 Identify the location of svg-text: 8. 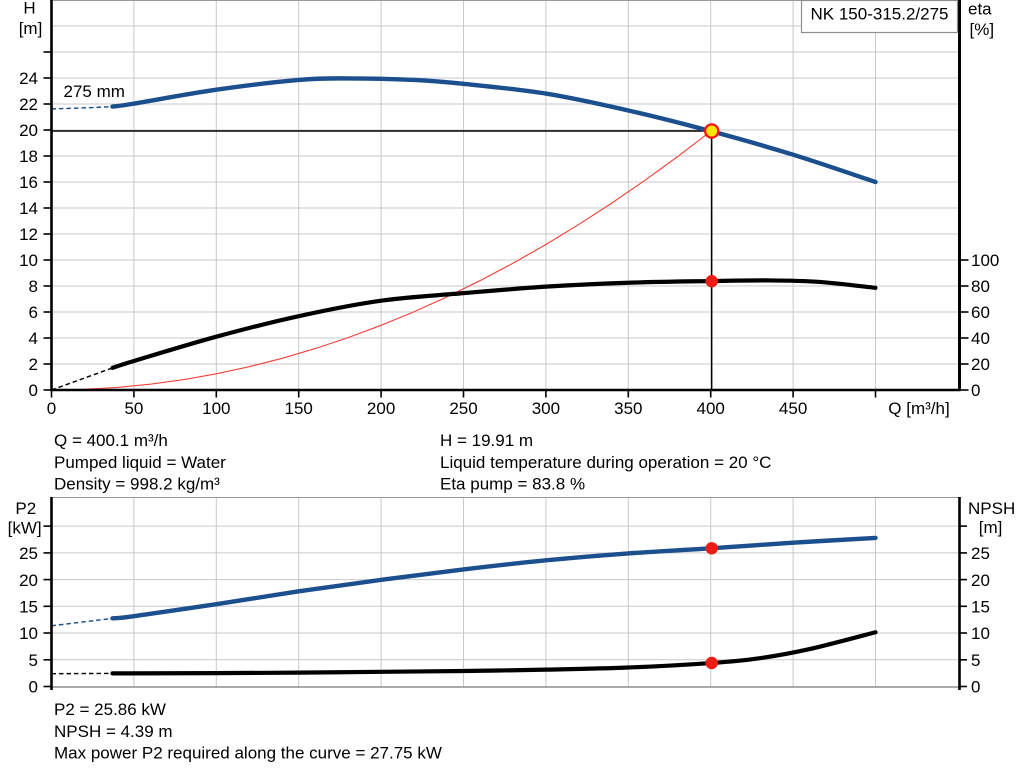
(33, 286).